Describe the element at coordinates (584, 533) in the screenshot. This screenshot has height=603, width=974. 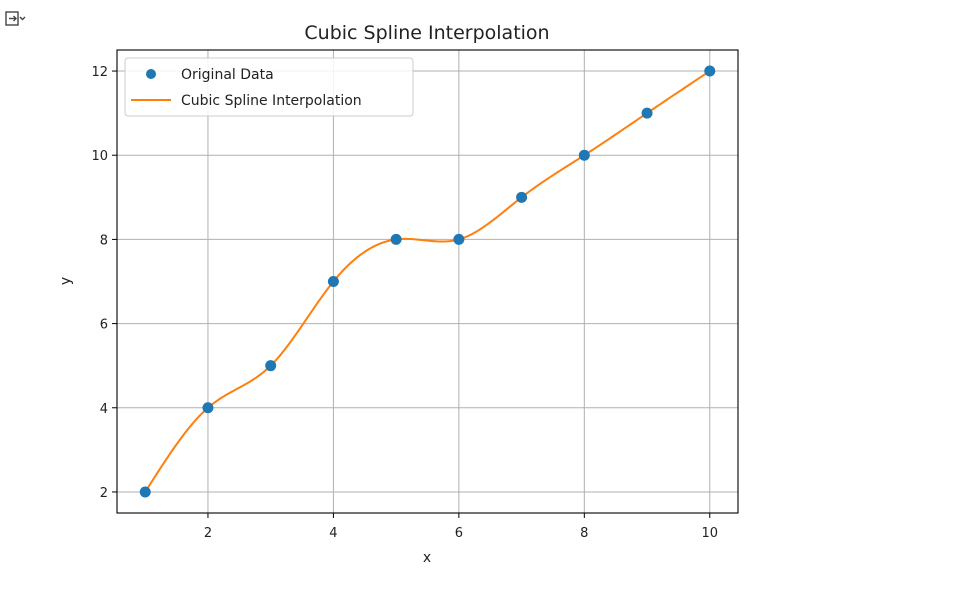
I see `x-tick-label: 8` at that location.